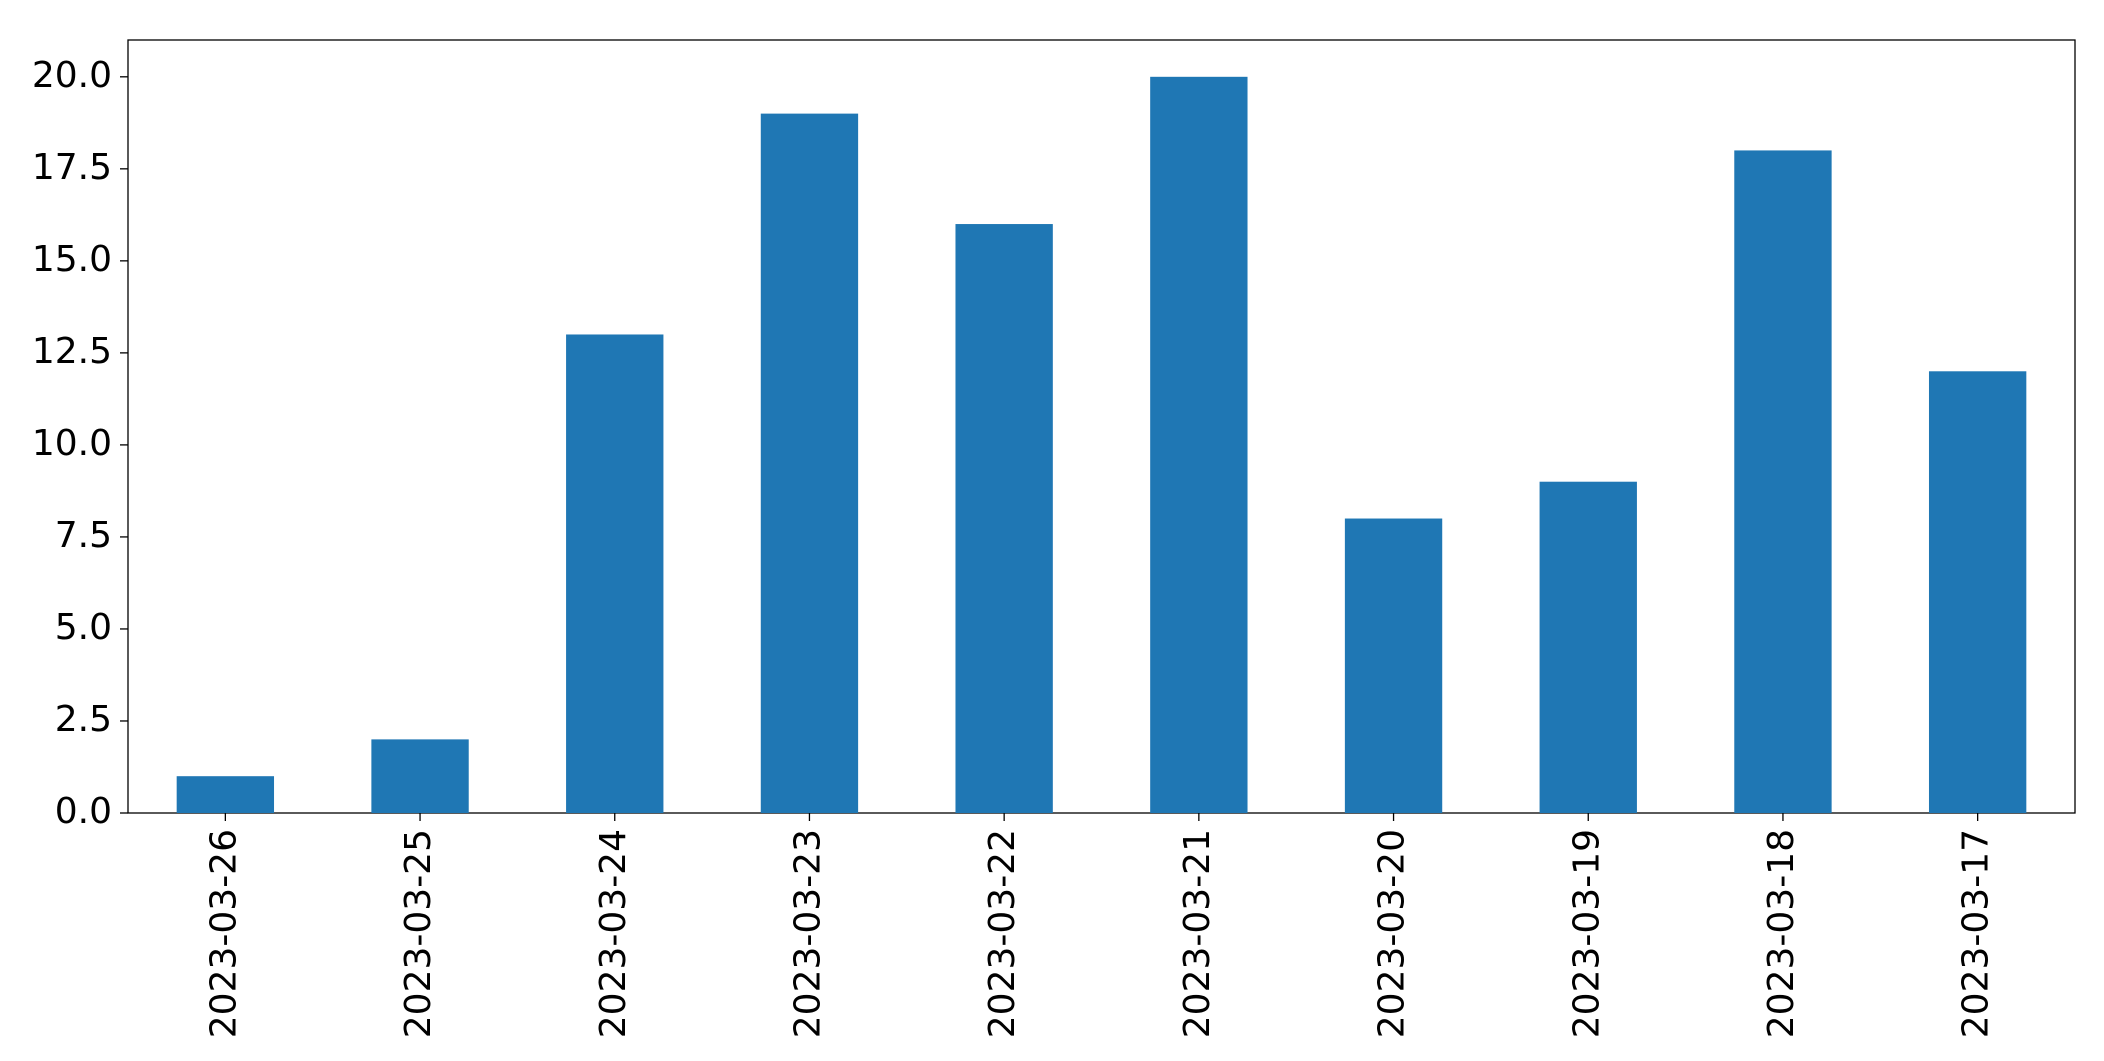 This screenshot has width=2104, height=1061. Describe the element at coordinates (1002, 933) in the screenshot. I see `x-tick-label: 2023-03-22` at that location.